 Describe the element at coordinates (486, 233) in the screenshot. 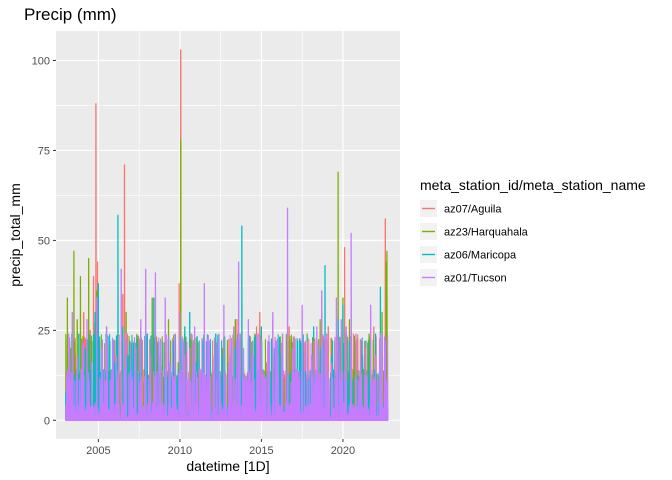

I see `legend-label: az23/Harquahala` at that location.